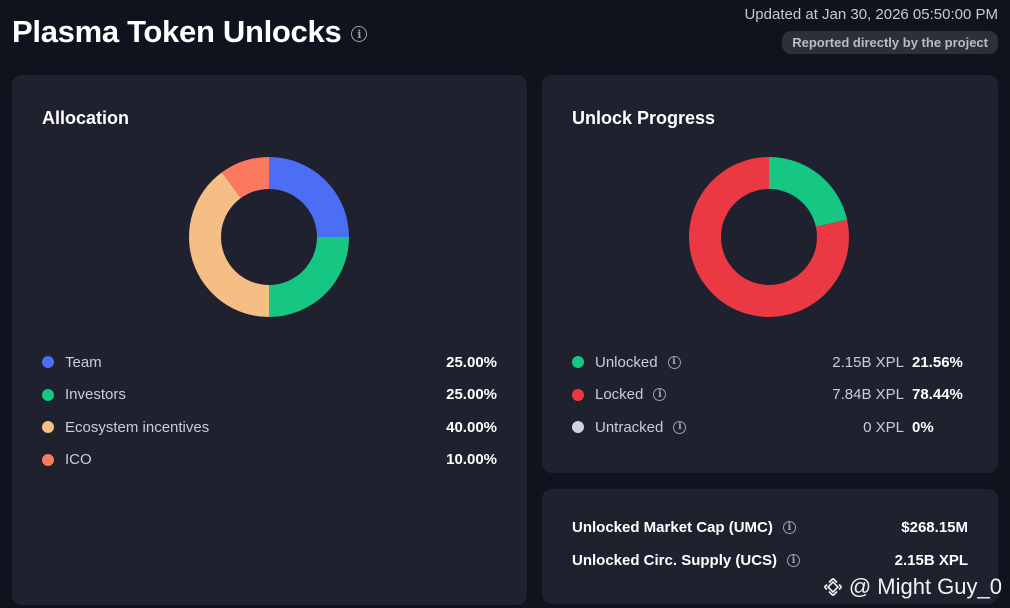 Image resolution: width=1010 pixels, height=608 pixels. Describe the element at coordinates (871, 14) in the screenshot. I see `updated-timestamp: Updated at Jan 30, 2026 05:50:00 PM` at that location.